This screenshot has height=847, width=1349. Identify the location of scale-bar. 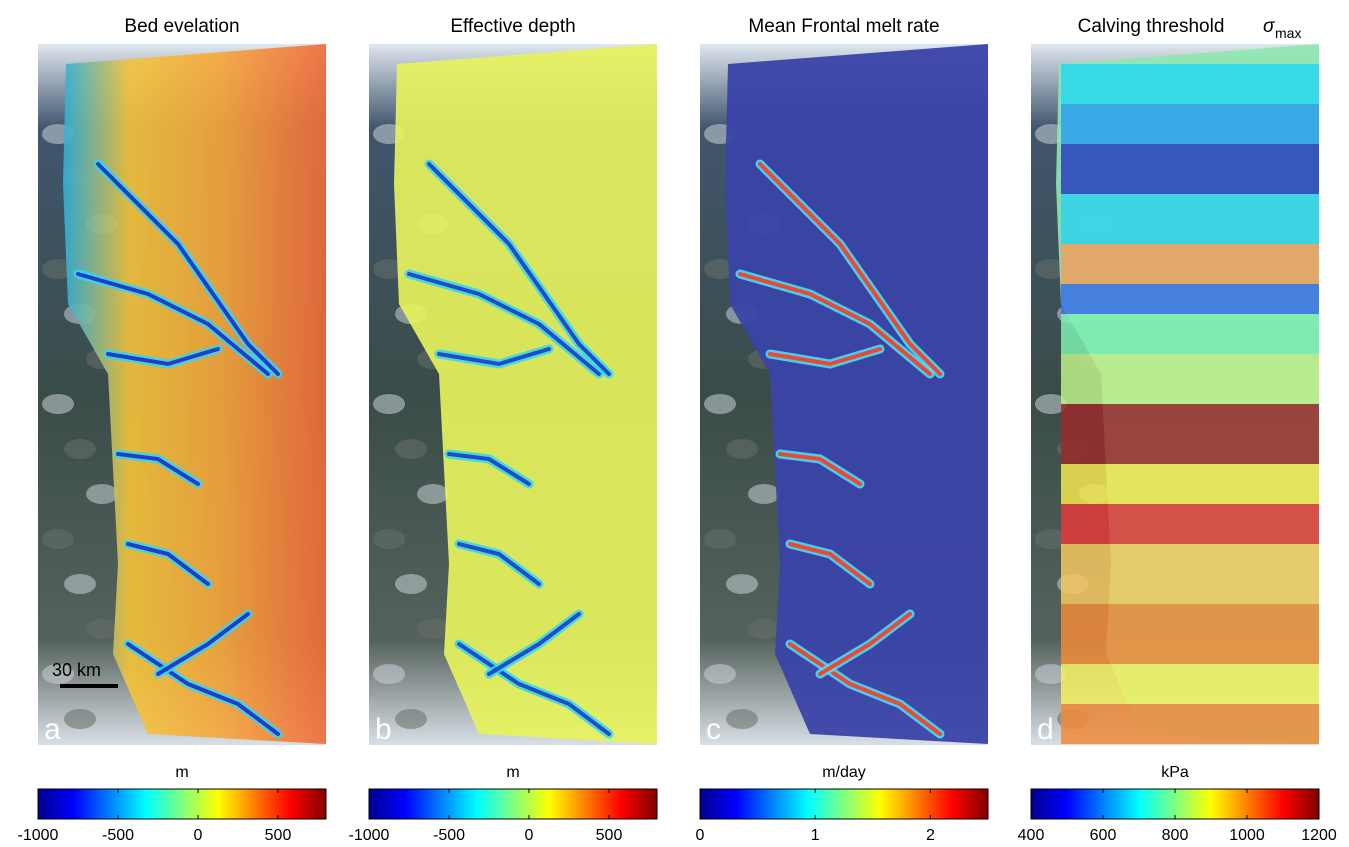
(89, 686).